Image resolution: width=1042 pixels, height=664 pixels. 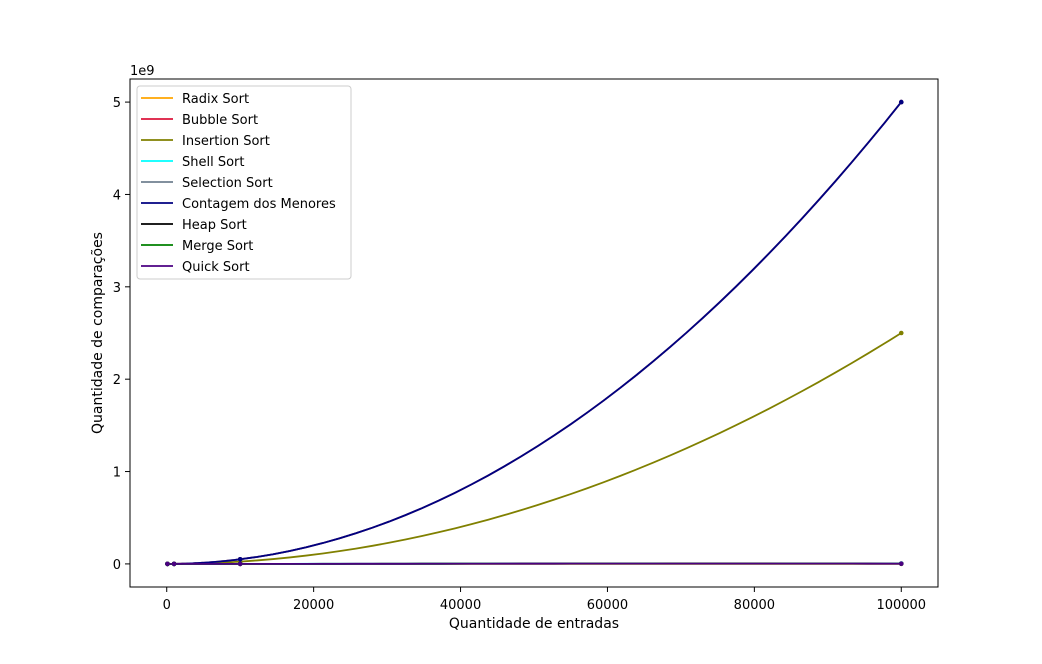 What do you see at coordinates (545, 600) in the screenshot?
I see `x-axis-ticks: 0 20000 40000 60000 80000 100000` at bounding box center [545, 600].